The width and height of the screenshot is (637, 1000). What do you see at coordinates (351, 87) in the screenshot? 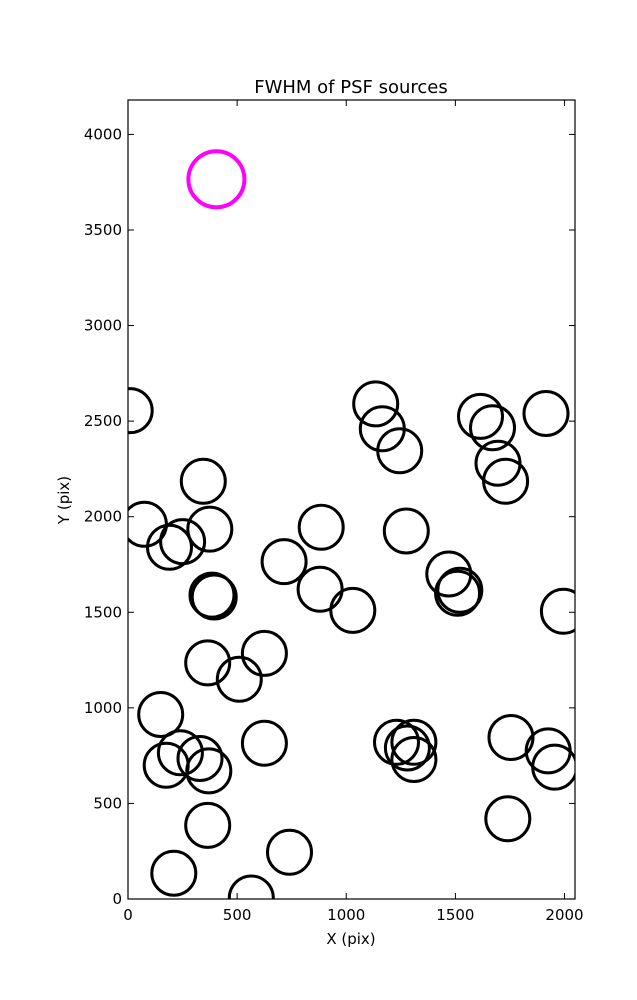
I see `chart-title: FWHM of PSF sources` at bounding box center [351, 87].